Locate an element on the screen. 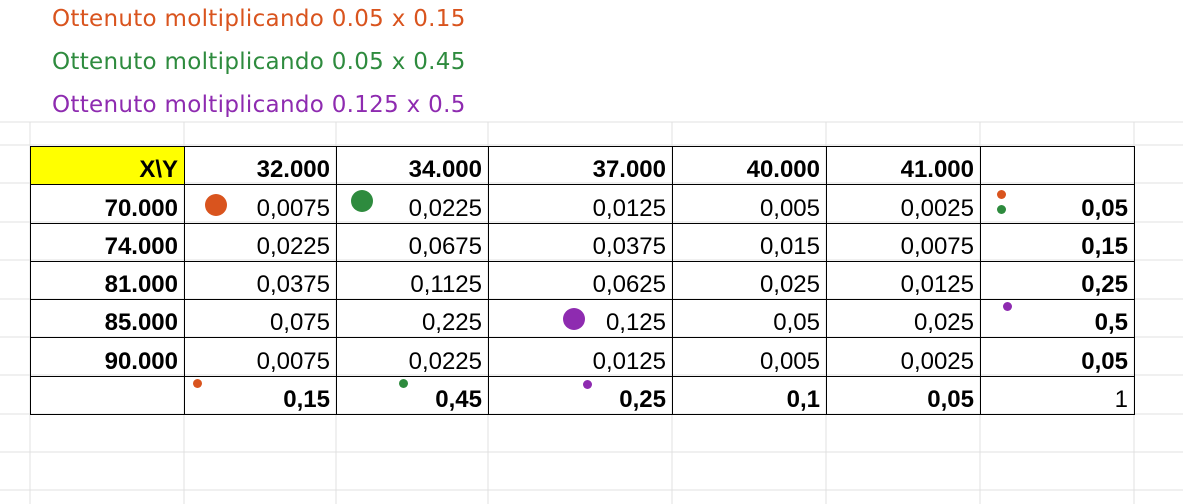  row-header: 74.000 is located at coordinates (107, 242).